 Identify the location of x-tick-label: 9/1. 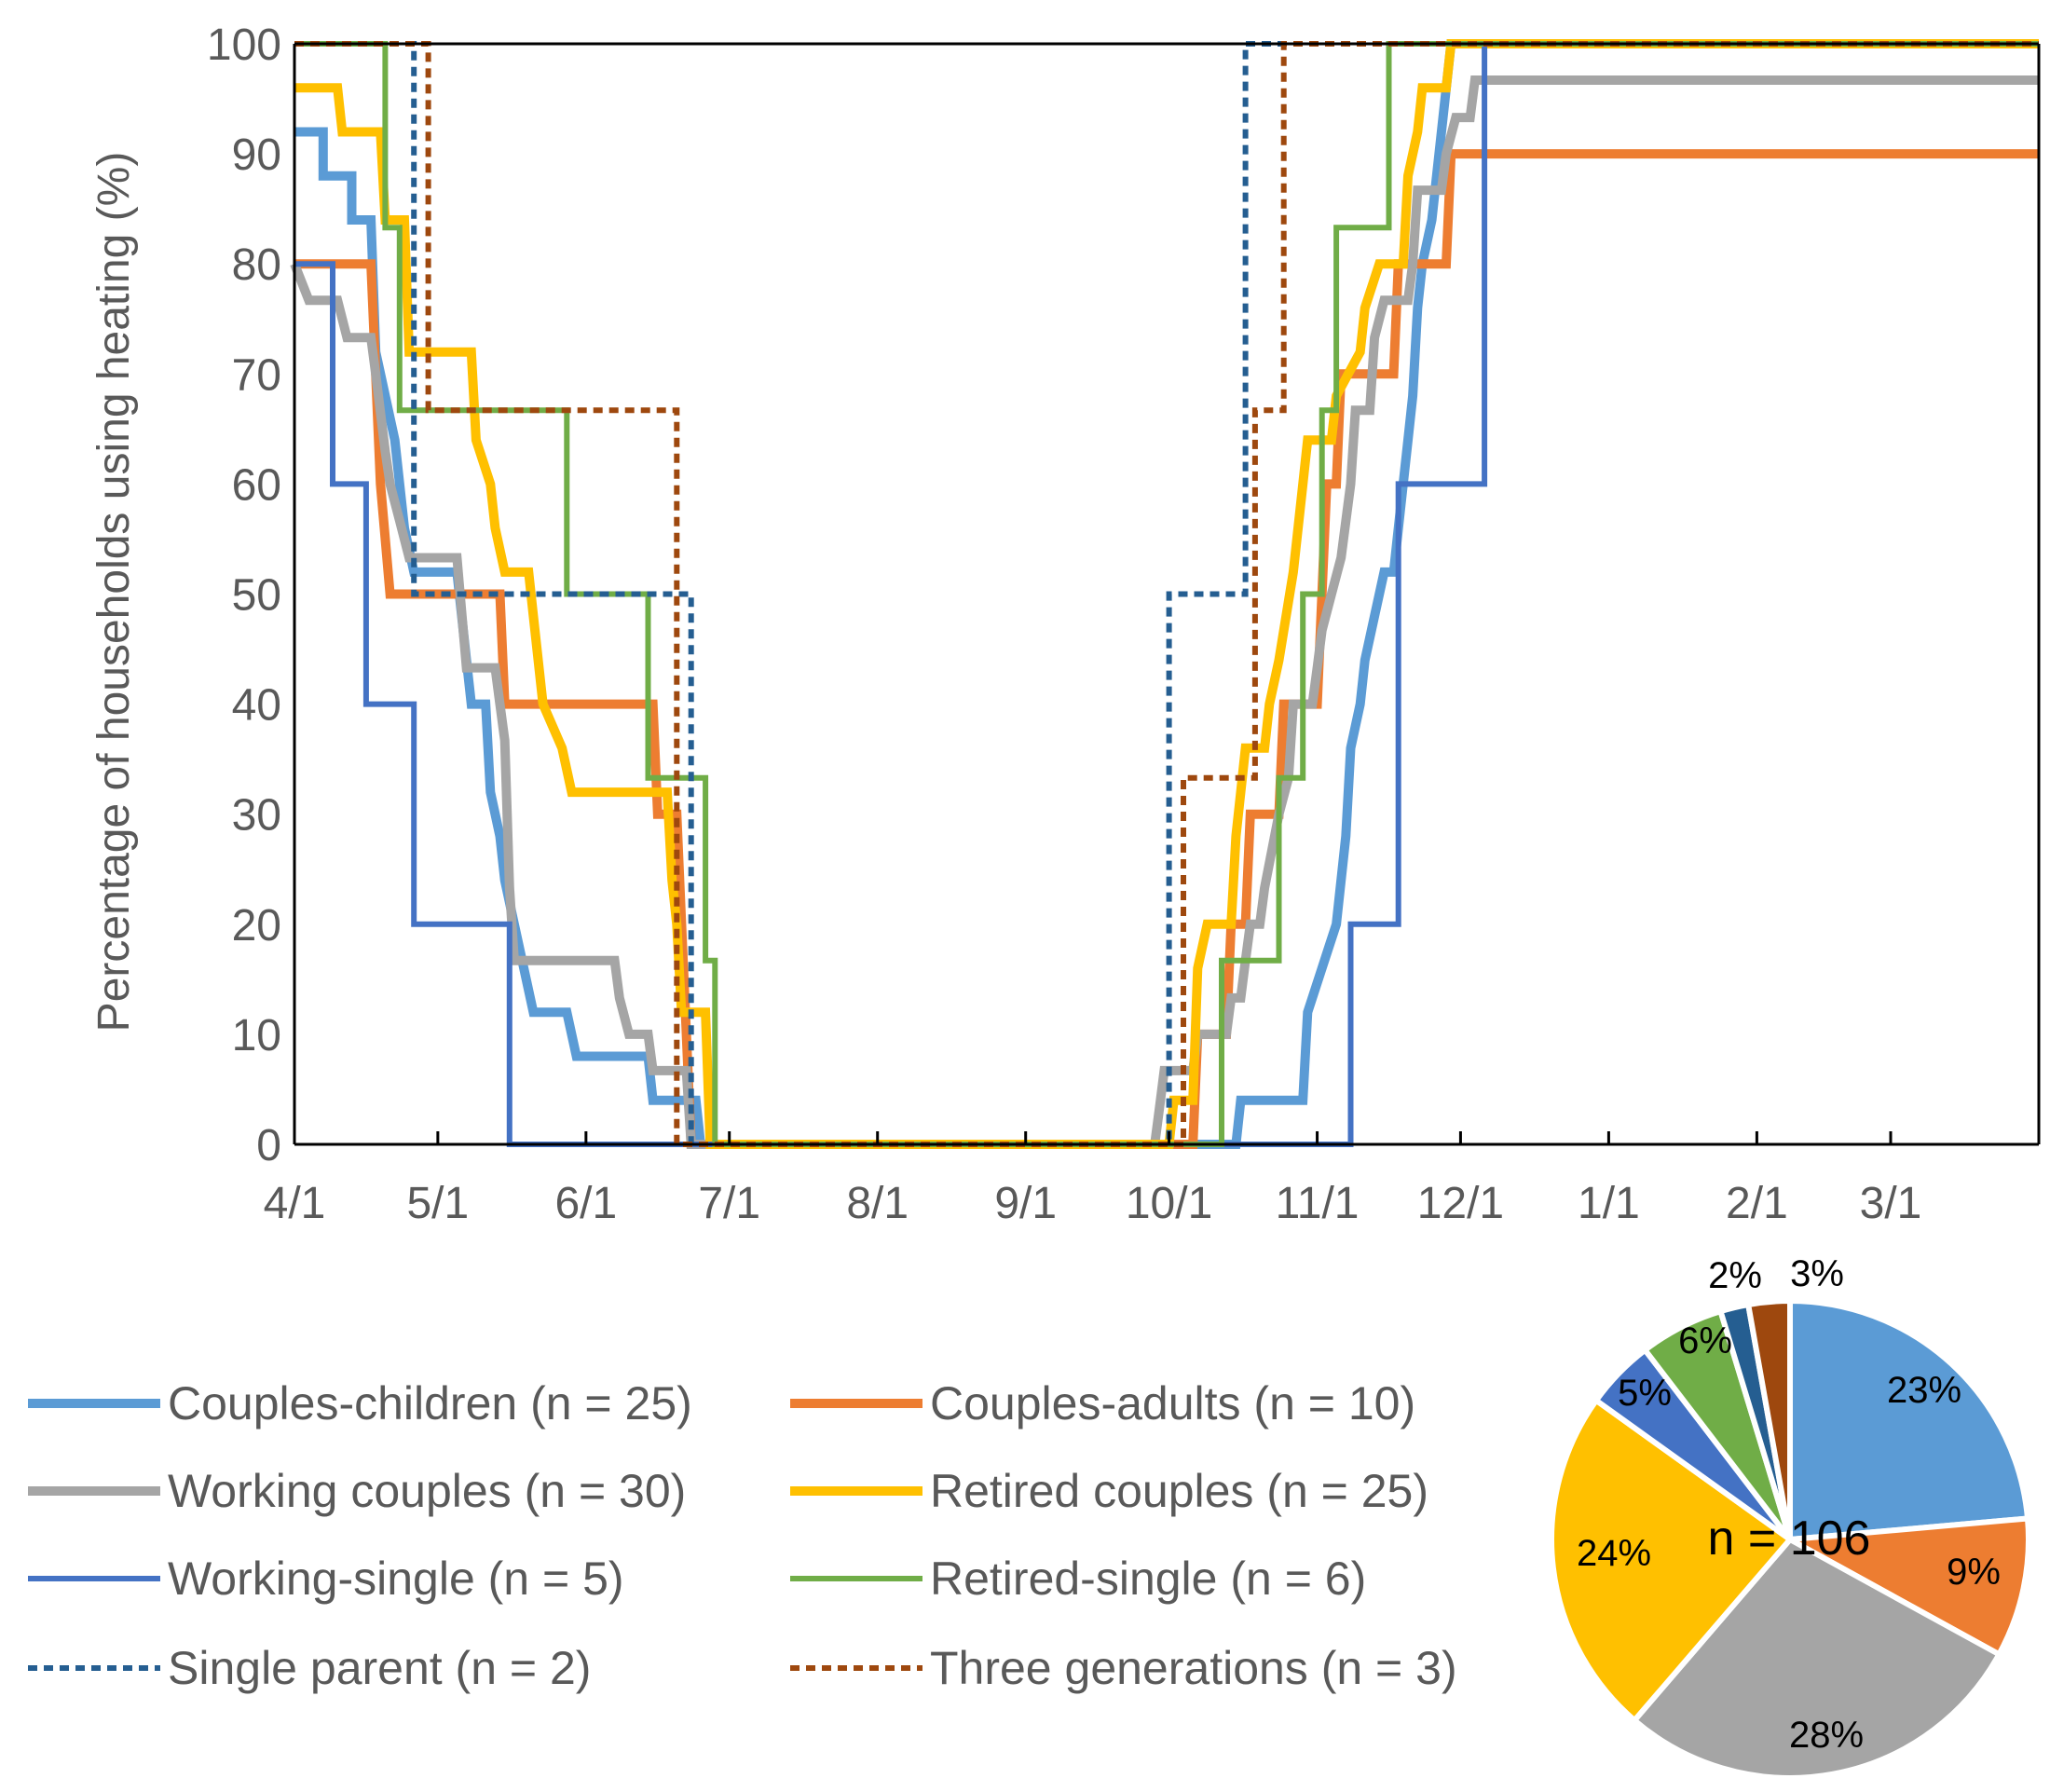
(1025, 1203).